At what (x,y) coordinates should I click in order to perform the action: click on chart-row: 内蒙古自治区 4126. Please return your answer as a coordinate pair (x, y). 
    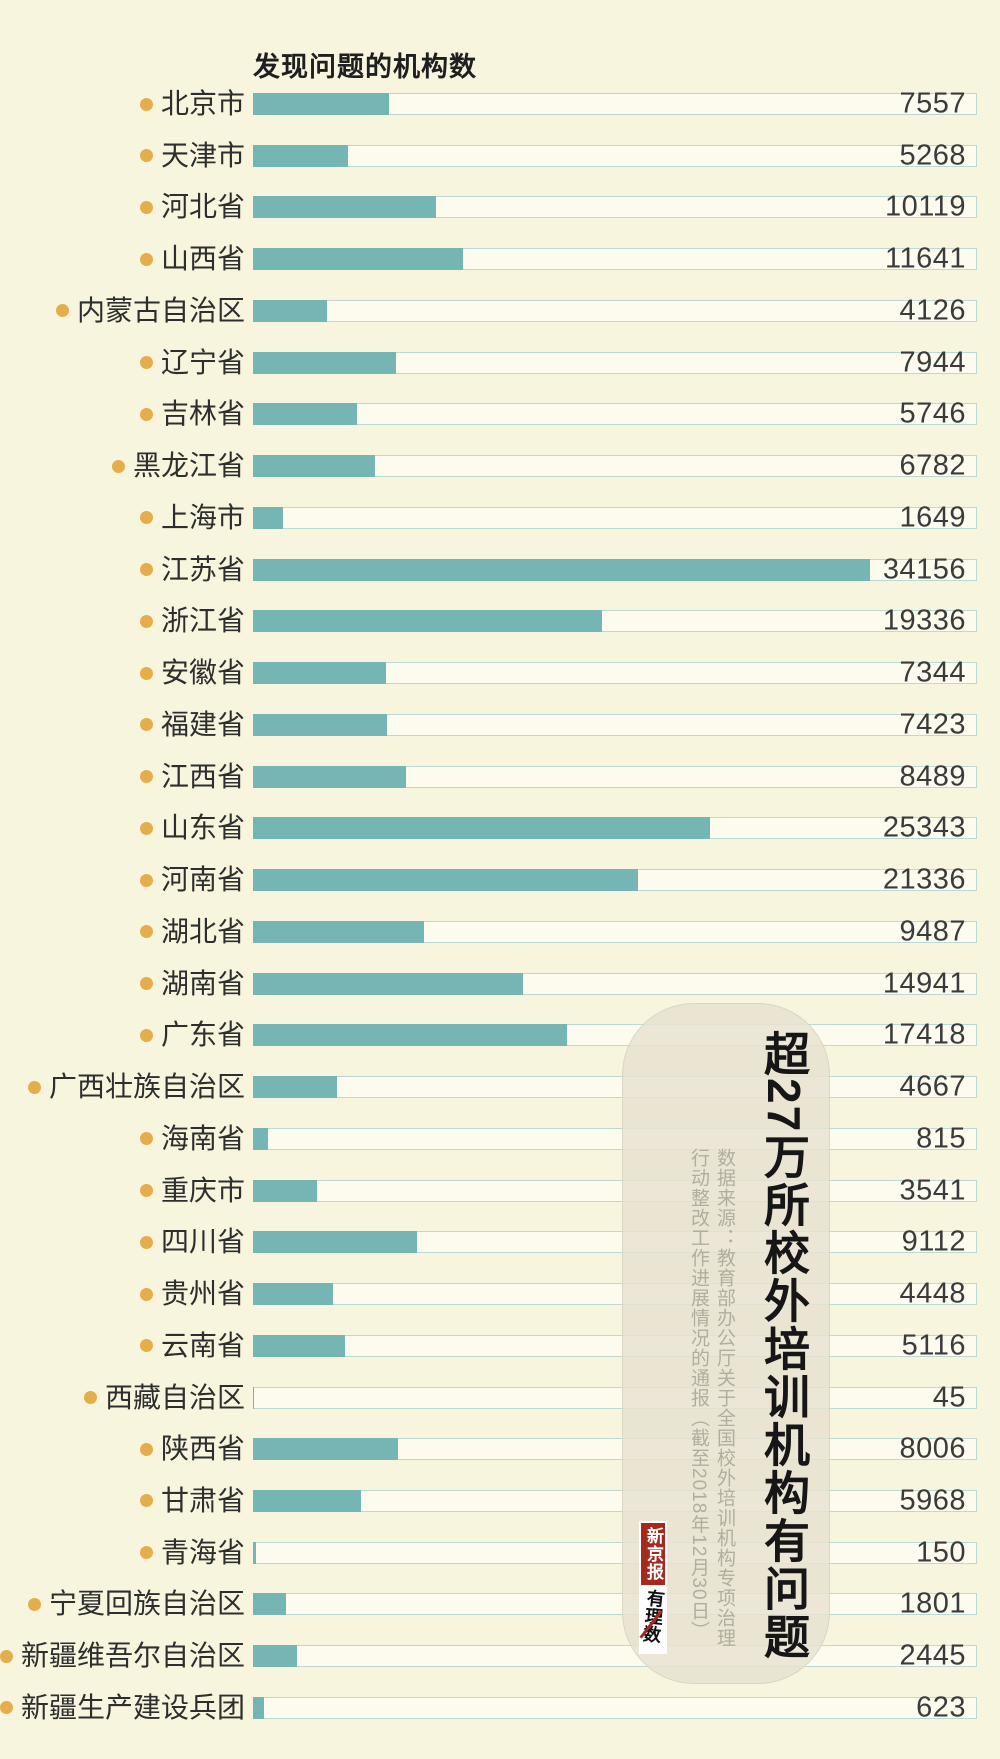
    Looking at the image, I should click on (500, 310).